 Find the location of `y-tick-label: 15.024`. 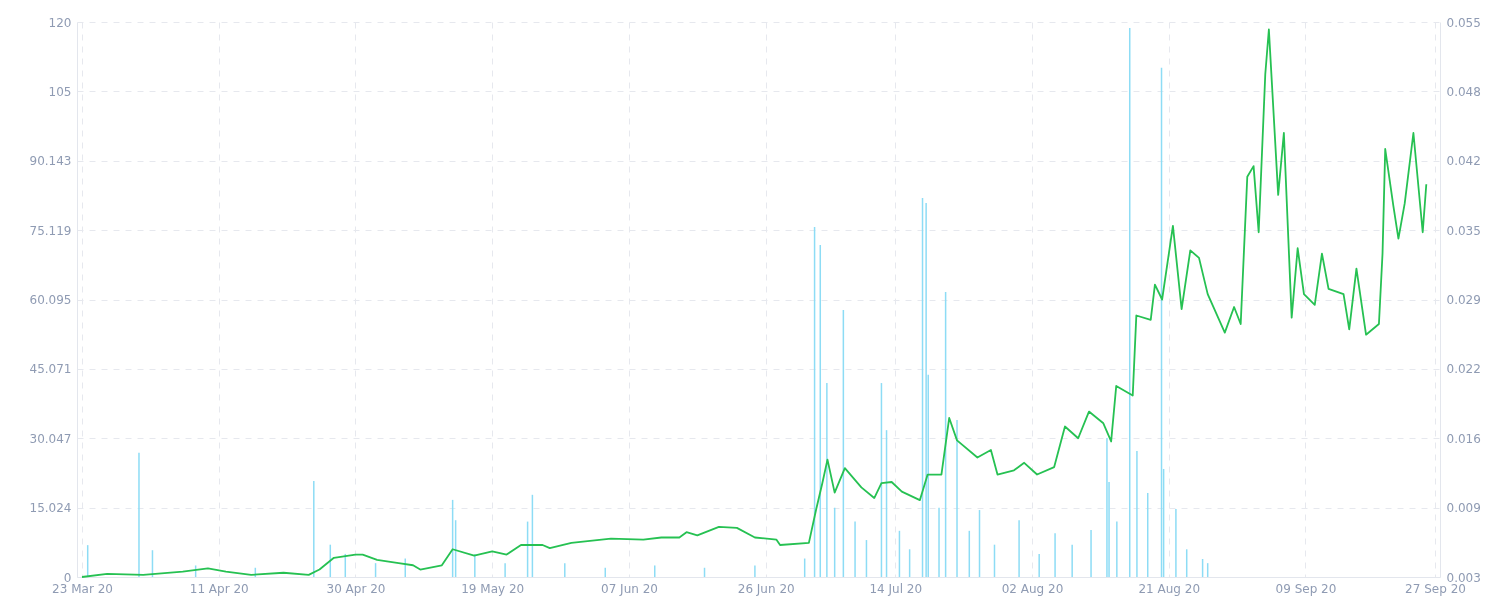

y-tick-label: 15.024 is located at coordinates (50, 508).